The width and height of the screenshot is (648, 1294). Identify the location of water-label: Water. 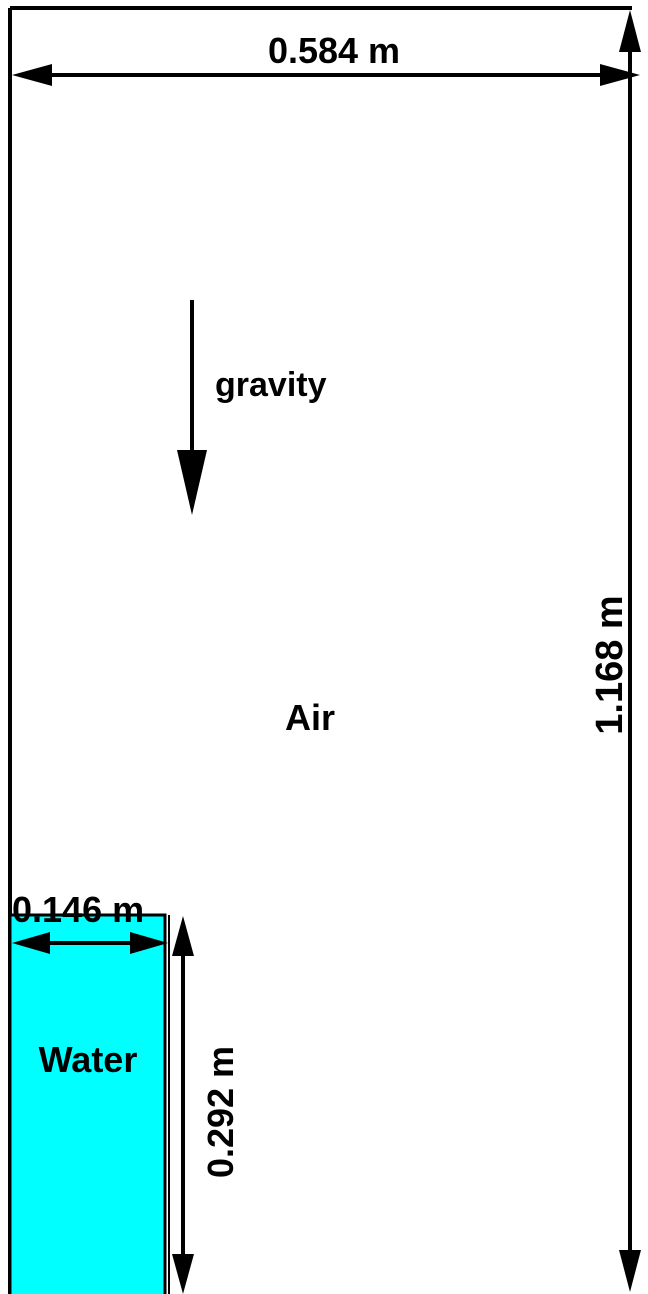
(88, 1059).